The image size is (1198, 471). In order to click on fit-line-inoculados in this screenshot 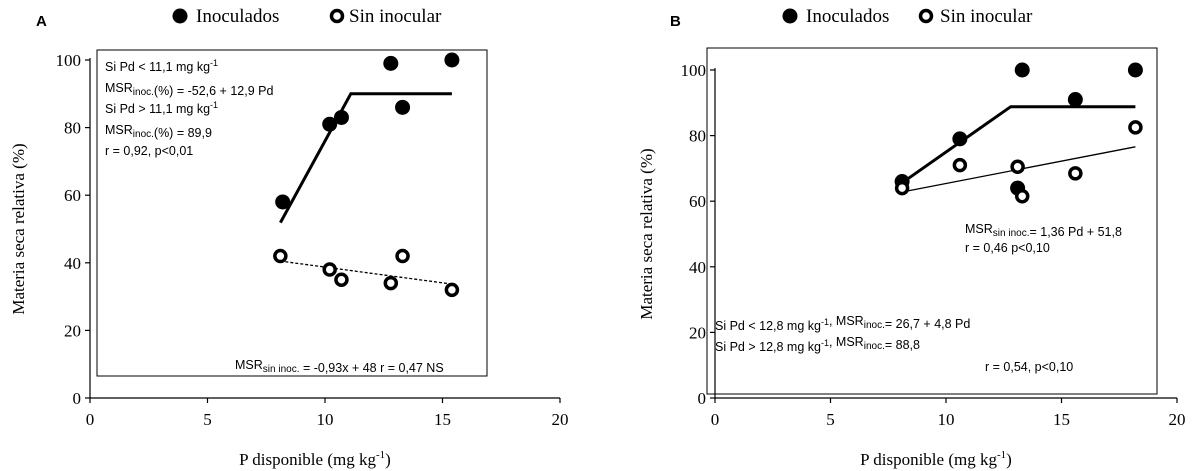, I will do `click(365, 158)`.